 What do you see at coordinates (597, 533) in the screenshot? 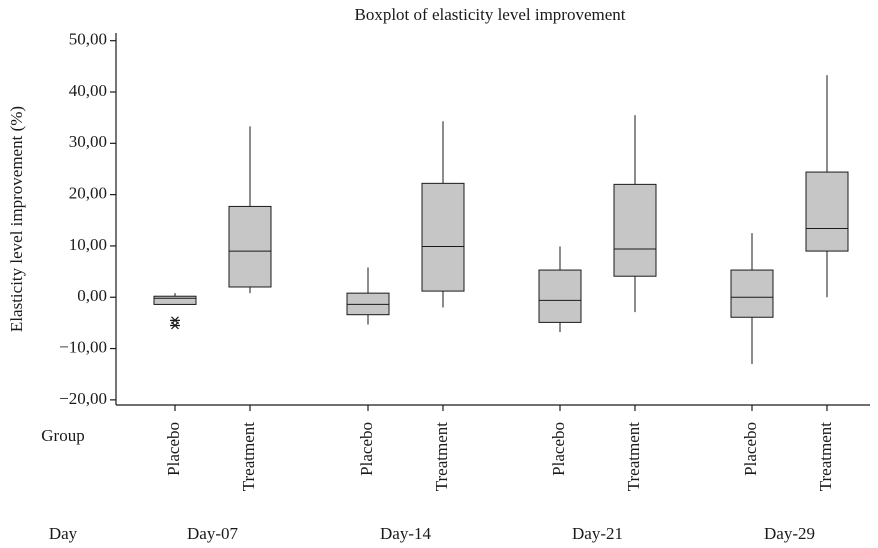
I see `day-label: Day-21` at bounding box center [597, 533].